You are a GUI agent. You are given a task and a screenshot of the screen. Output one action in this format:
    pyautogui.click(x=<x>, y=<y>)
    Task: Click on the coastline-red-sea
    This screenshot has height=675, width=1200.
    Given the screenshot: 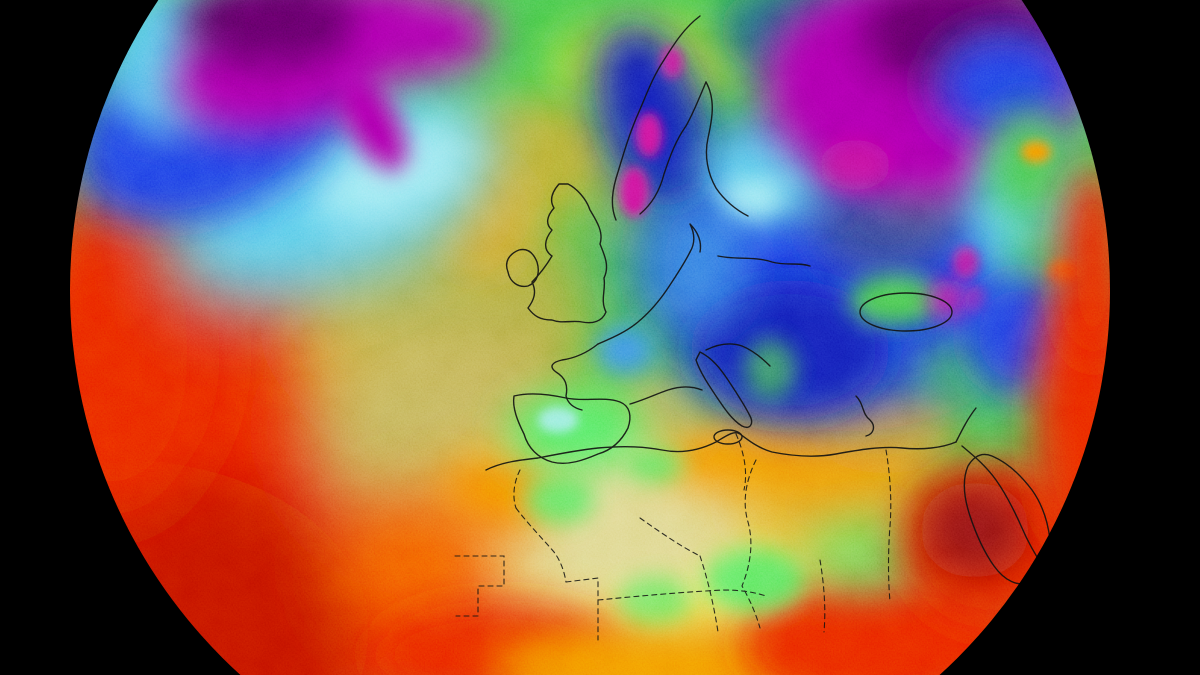 What is the action you would take?
    pyautogui.click(x=1003, y=507)
    